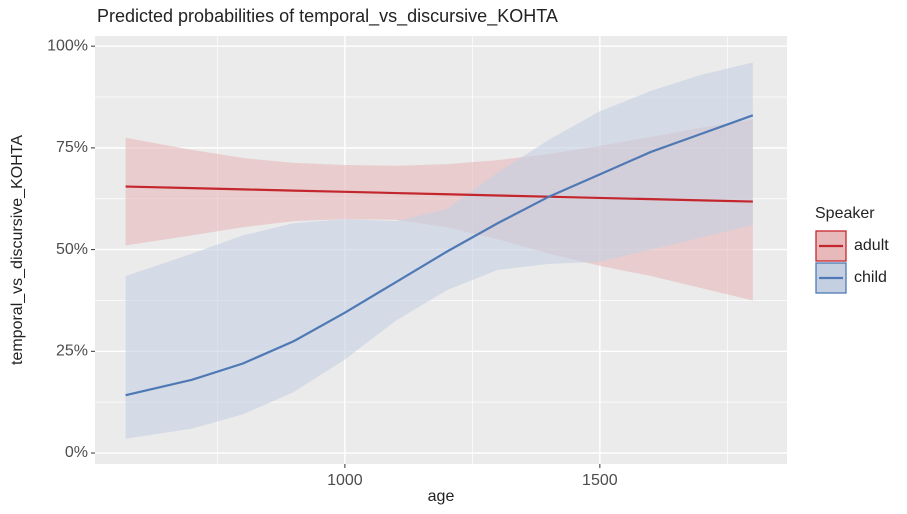 Image resolution: width=907 pixels, height=514 pixels. Describe the element at coordinates (17, 250) in the screenshot. I see `y-axis-label: temporal_vs_discursive_KOHTA` at that location.